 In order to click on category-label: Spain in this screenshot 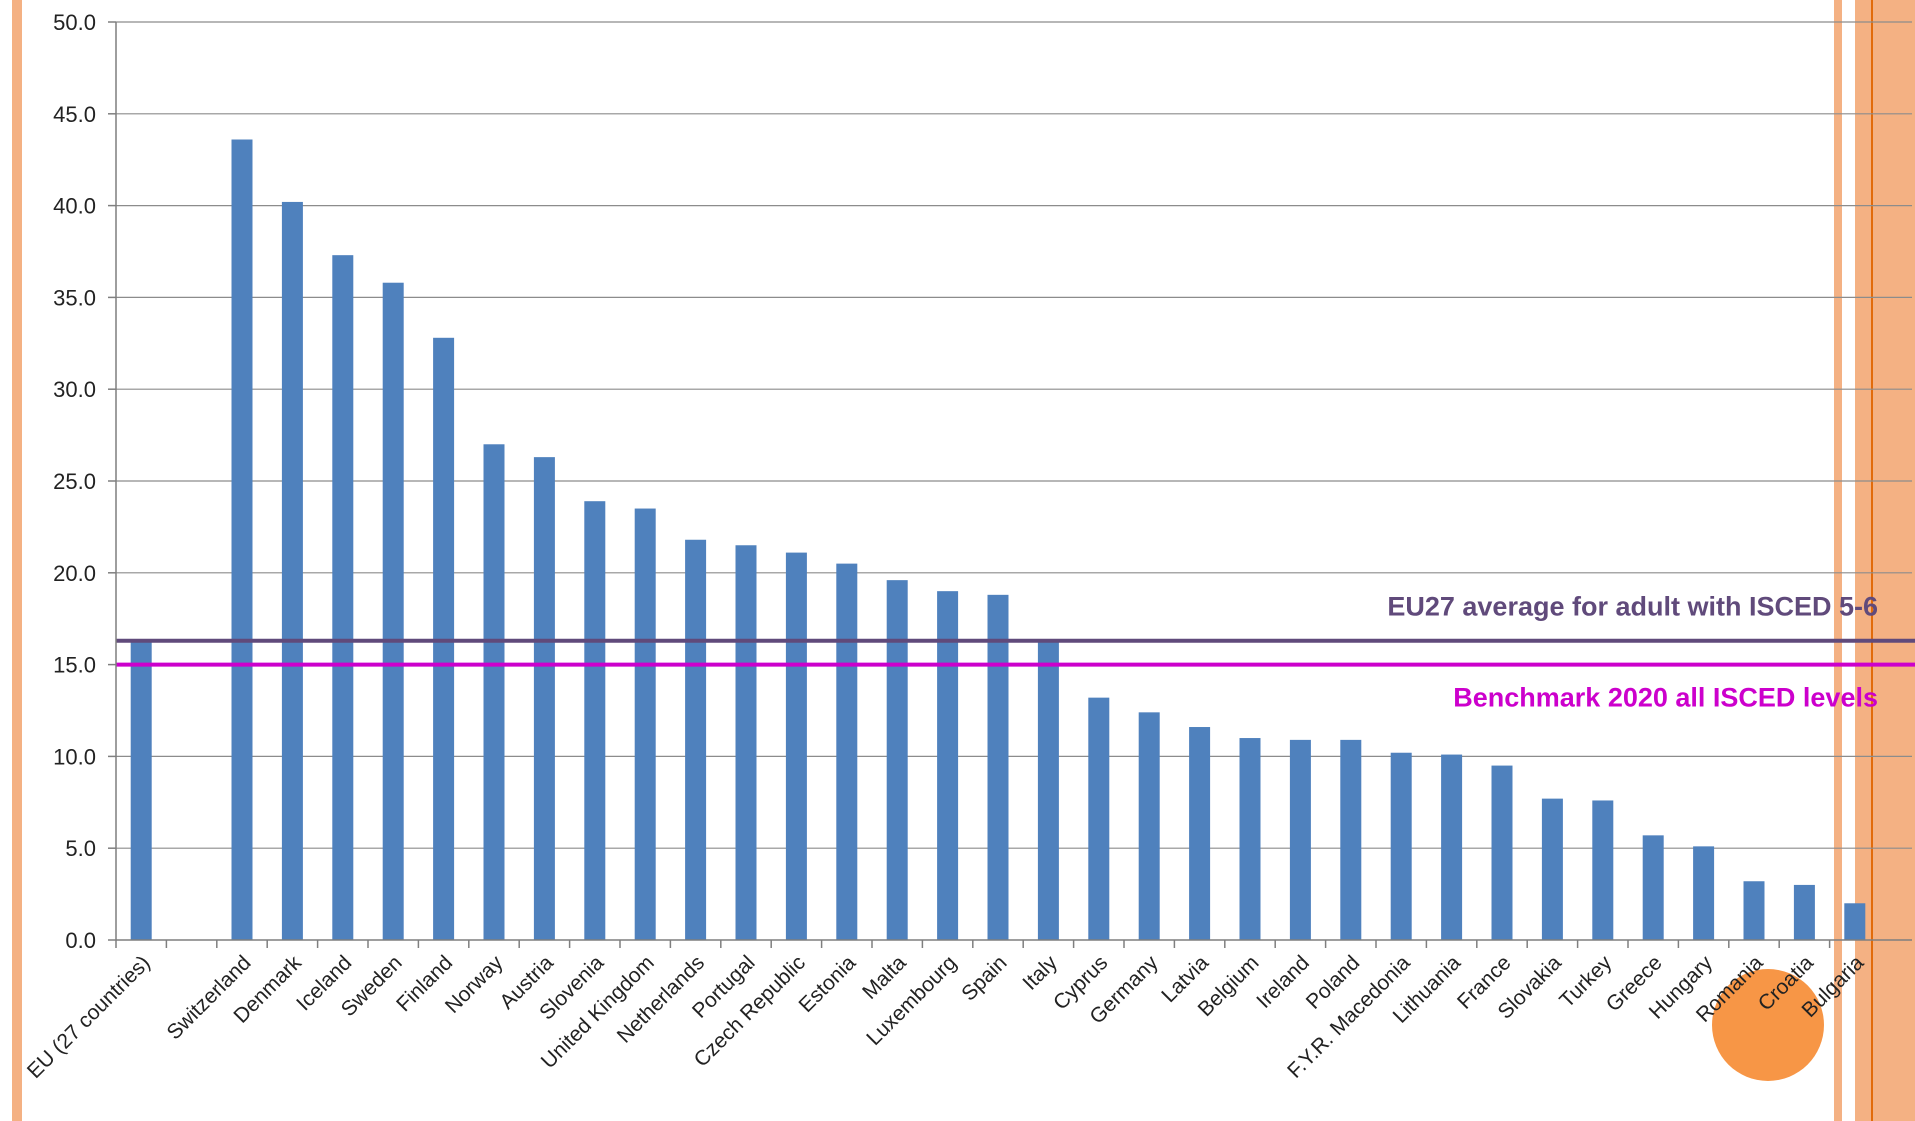, I will do `click(984, 978)`.